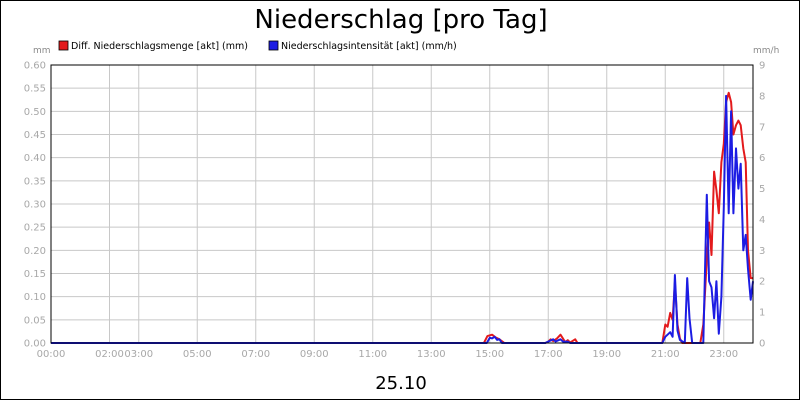 The height and width of the screenshot is (401, 800). What do you see at coordinates (369, 46) in the screenshot?
I see `legend-label-intensitaet: Niederschlagsintensität [akt] (mm/h)` at bounding box center [369, 46].